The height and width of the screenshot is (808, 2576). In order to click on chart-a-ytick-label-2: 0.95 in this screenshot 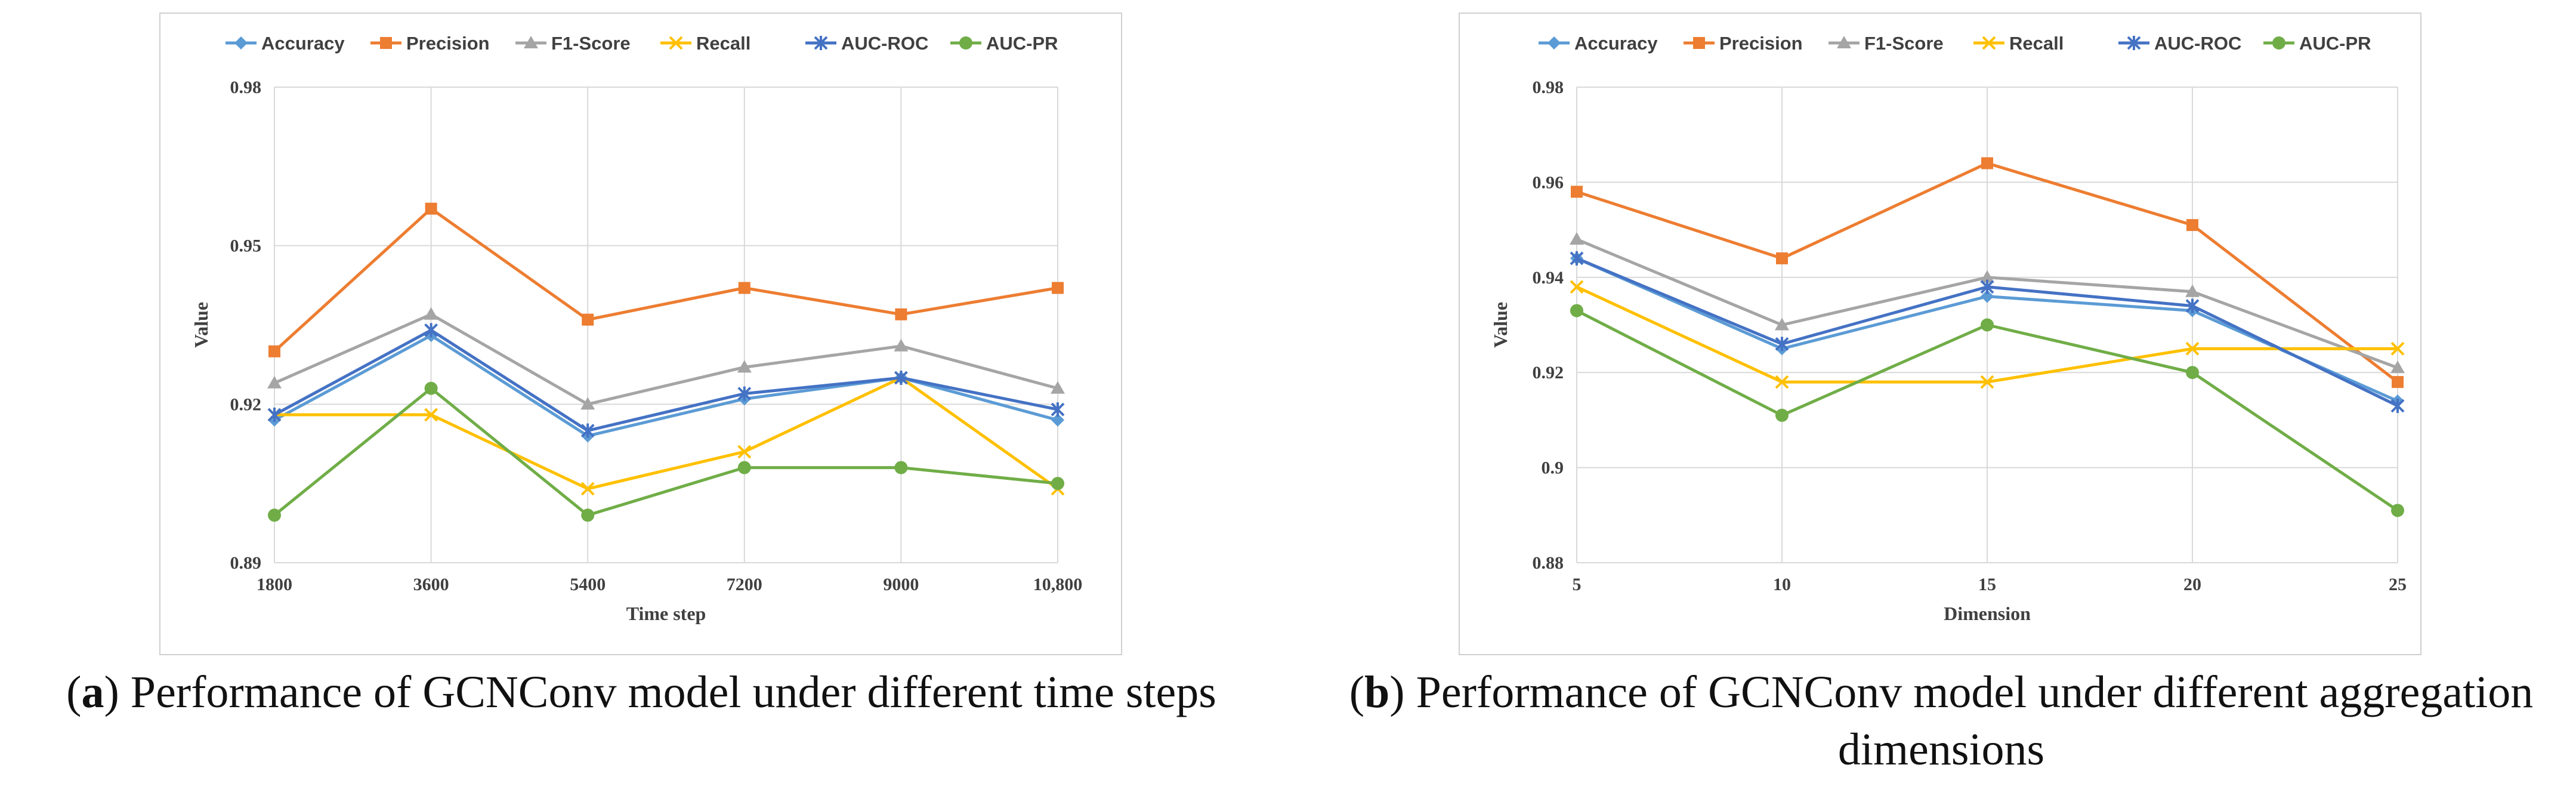, I will do `click(246, 246)`.